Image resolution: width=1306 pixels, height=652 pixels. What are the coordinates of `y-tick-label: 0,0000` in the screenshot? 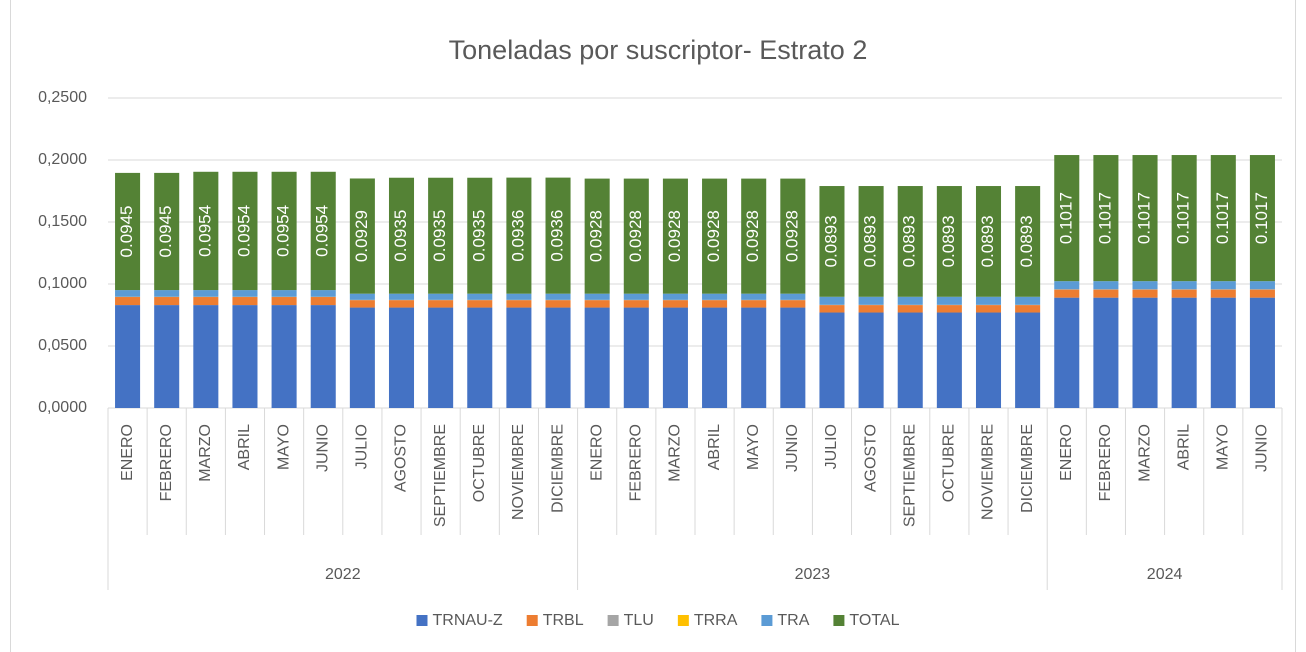 It's located at (62, 407).